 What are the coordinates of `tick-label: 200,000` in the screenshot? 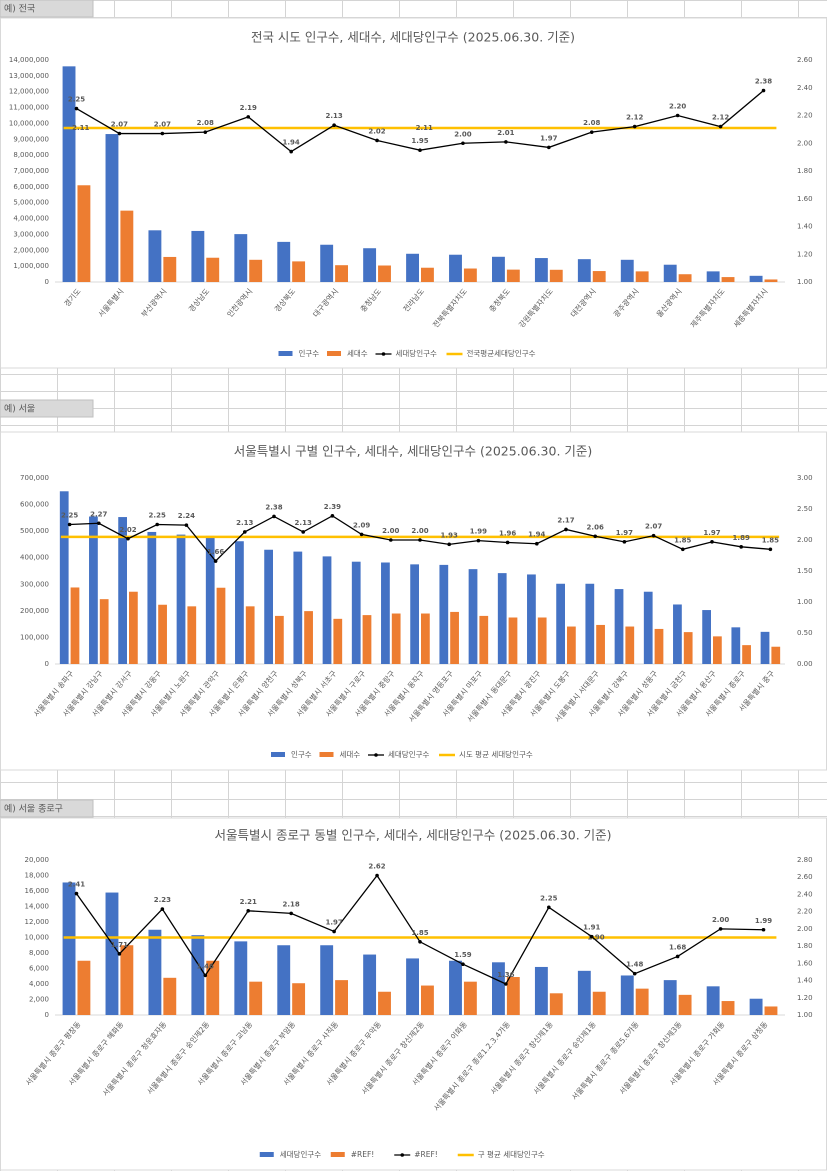 It's located at (34, 611).